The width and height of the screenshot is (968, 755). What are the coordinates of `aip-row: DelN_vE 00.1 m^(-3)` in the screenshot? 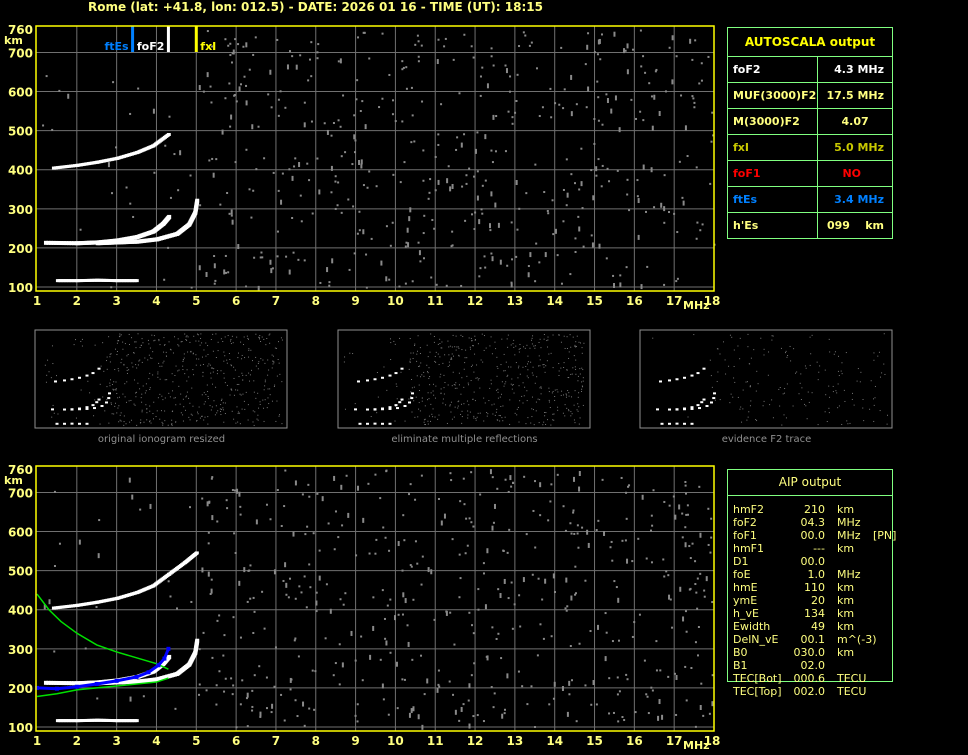 It's located at (818, 639).